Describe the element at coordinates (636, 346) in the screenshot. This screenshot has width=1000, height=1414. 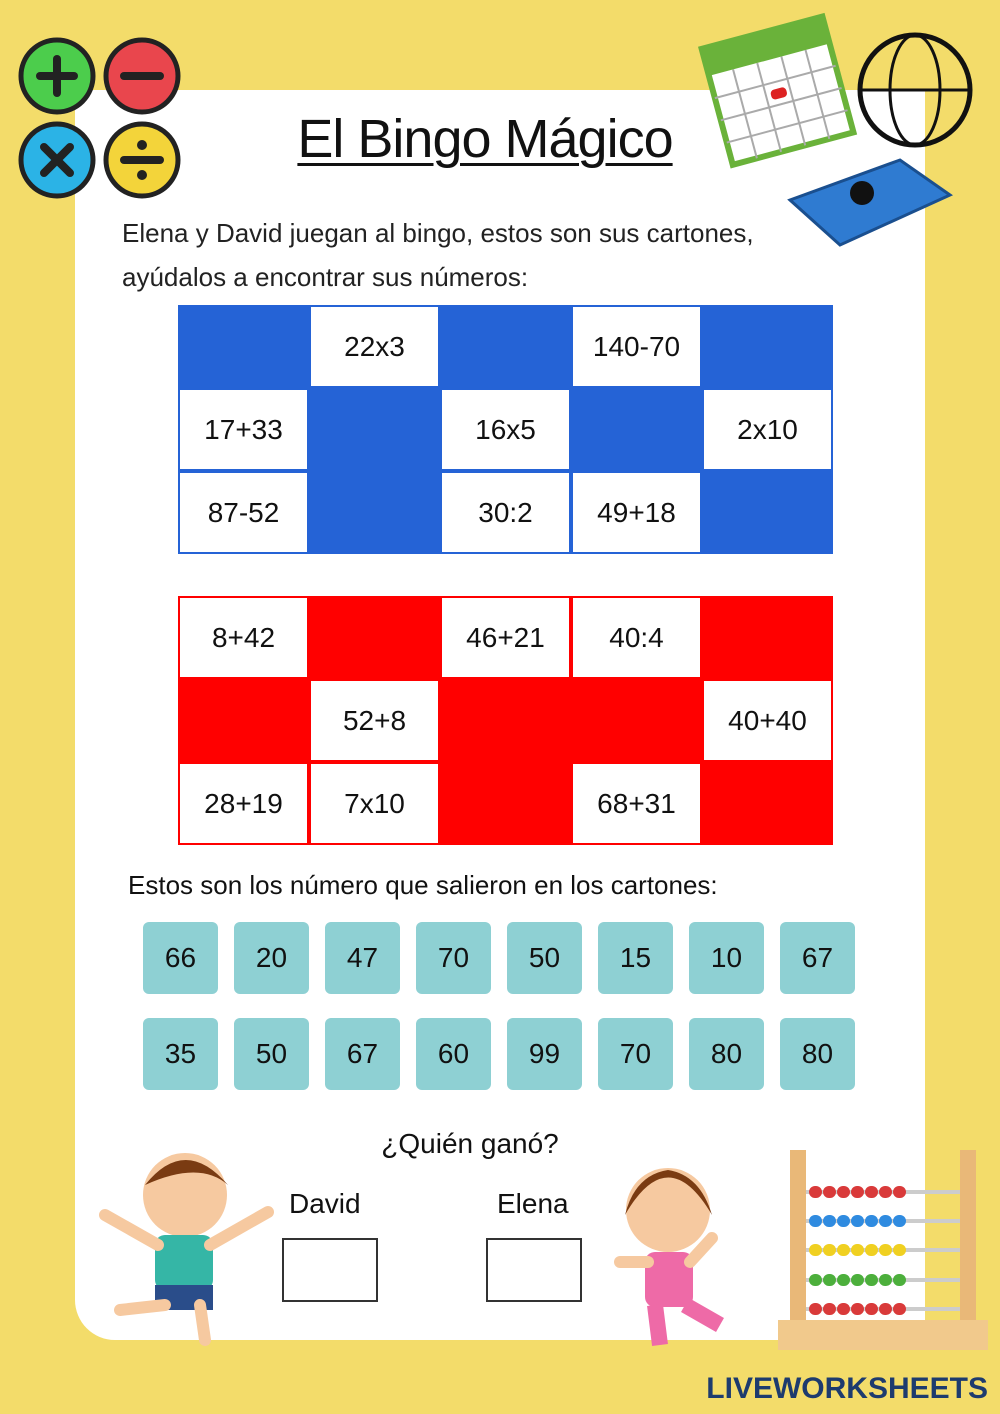
I see `card-cell: 140-70` at that location.